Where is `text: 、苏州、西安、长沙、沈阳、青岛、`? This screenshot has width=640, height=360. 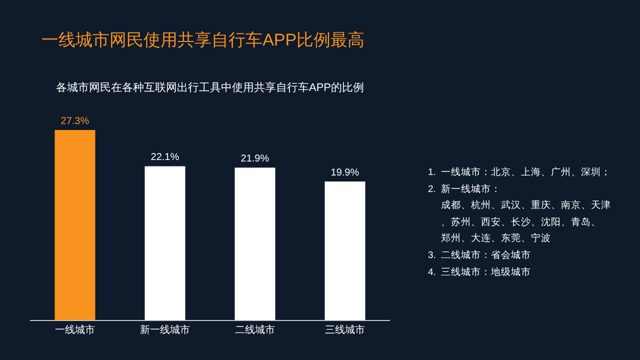
text: 、苏州、西安、长沙、沈阳、青岛、 is located at coordinates (515, 222).